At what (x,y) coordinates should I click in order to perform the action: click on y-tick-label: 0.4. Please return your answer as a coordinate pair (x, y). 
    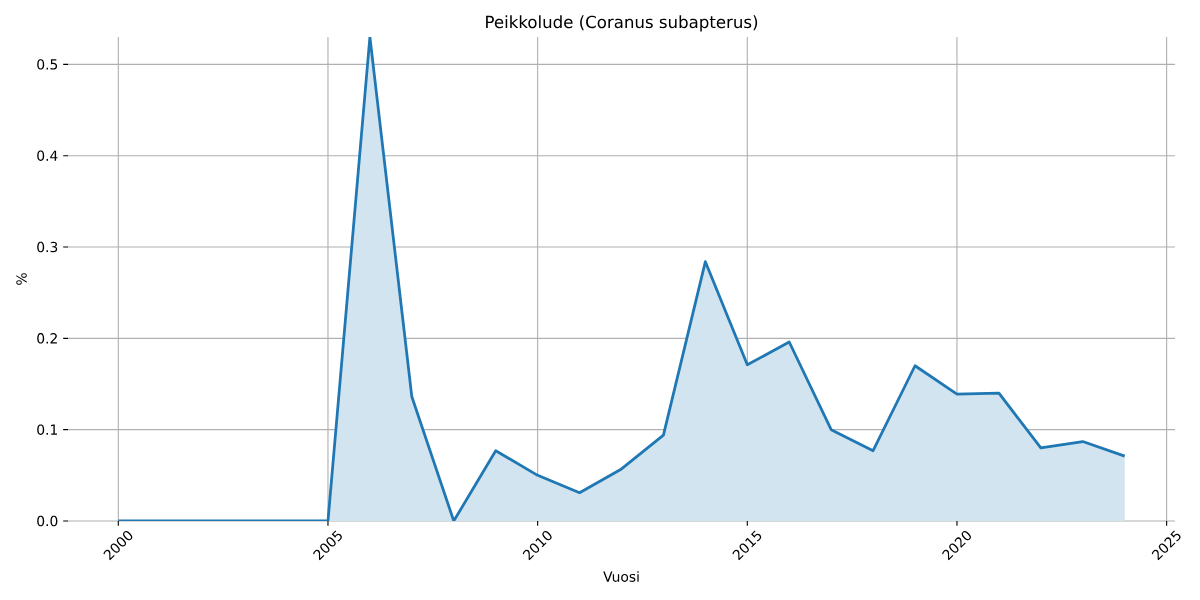
    Looking at the image, I should click on (47, 155).